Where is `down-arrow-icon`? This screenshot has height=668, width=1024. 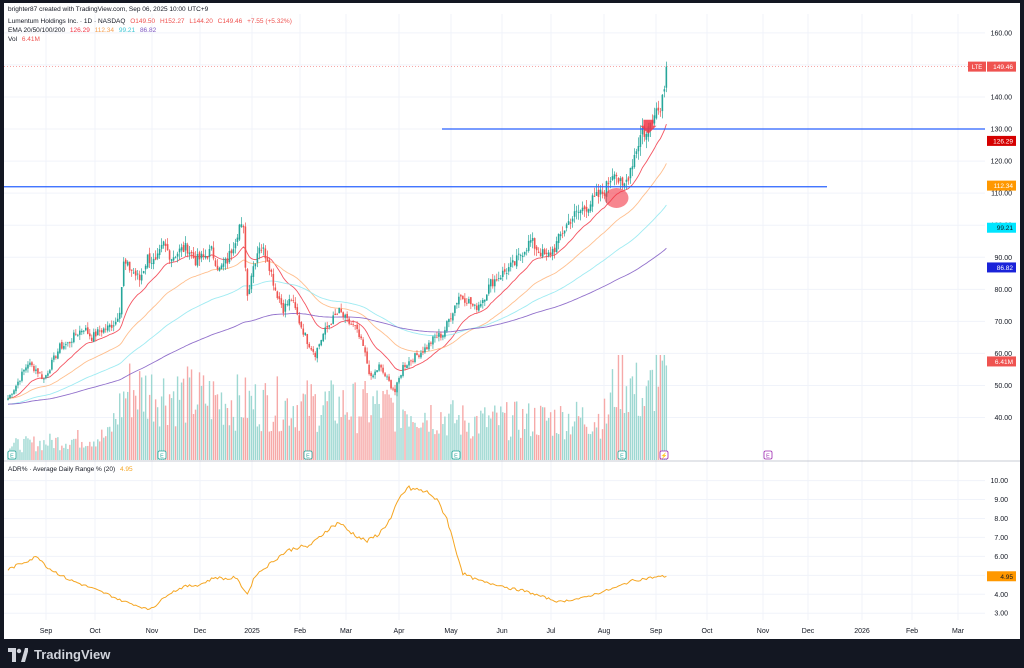 down-arrow-icon is located at coordinates (648, 126).